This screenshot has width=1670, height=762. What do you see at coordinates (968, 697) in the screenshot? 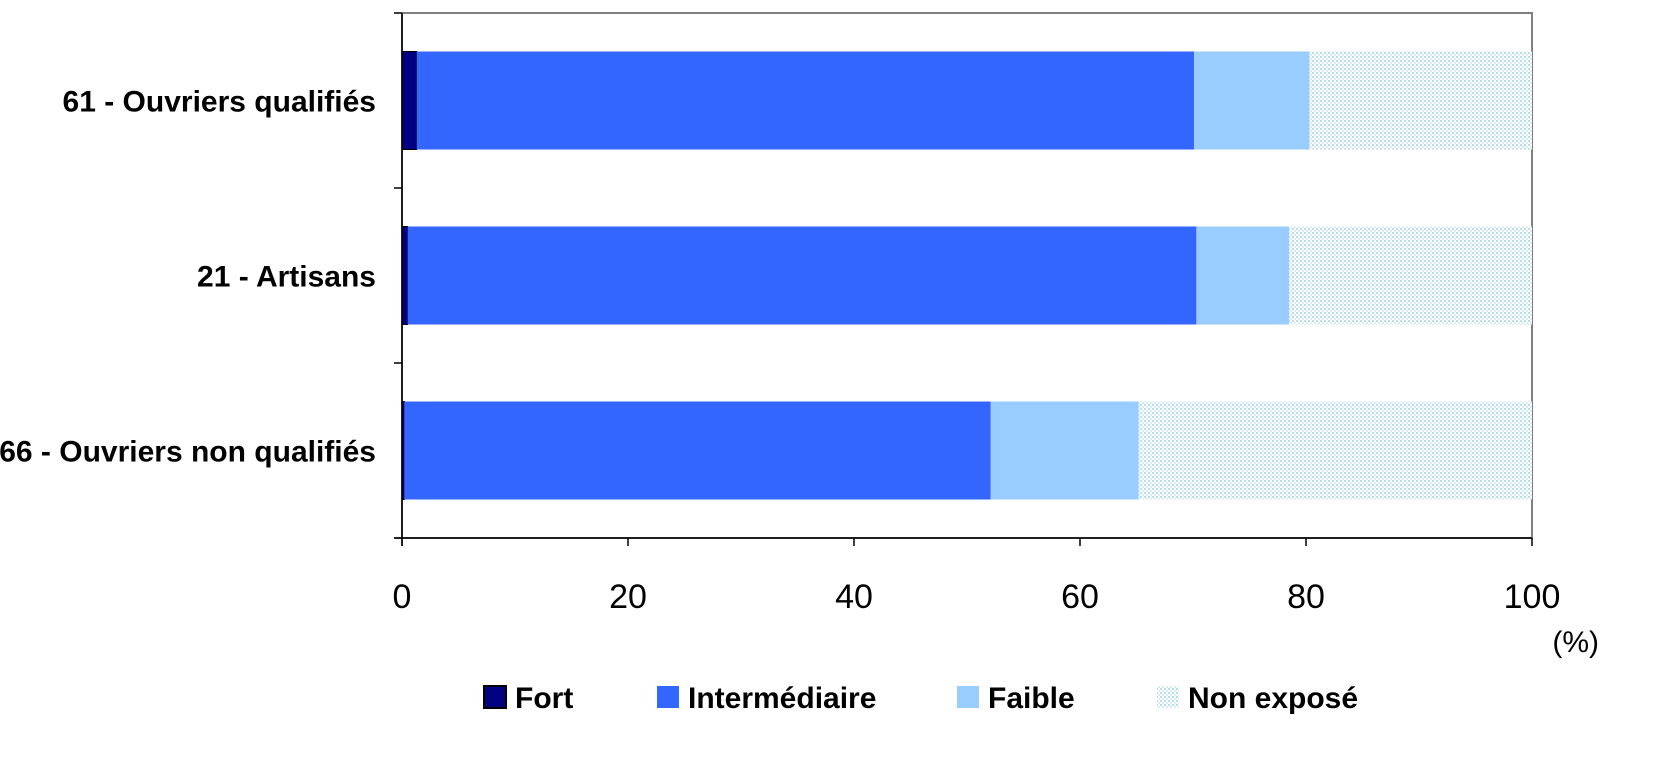
I see `legend-swatch-faible` at bounding box center [968, 697].